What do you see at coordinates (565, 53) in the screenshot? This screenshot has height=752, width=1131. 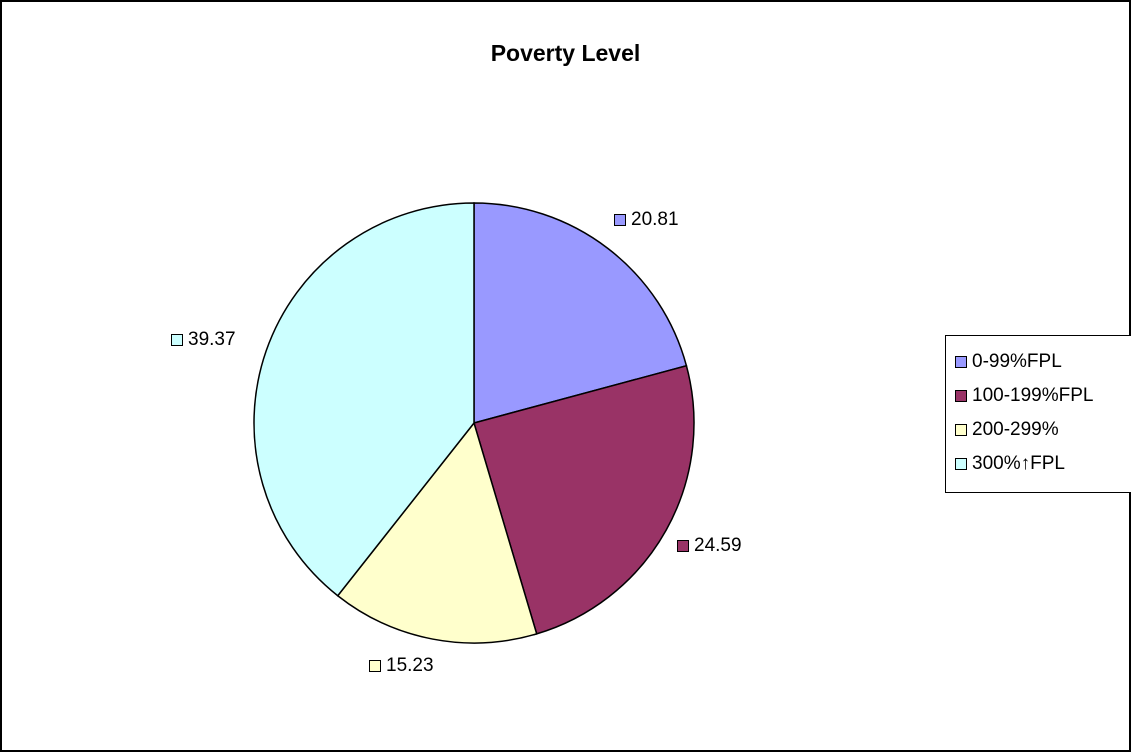 I see `chart-title: Poverty Level` at bounding box center [565, 53].